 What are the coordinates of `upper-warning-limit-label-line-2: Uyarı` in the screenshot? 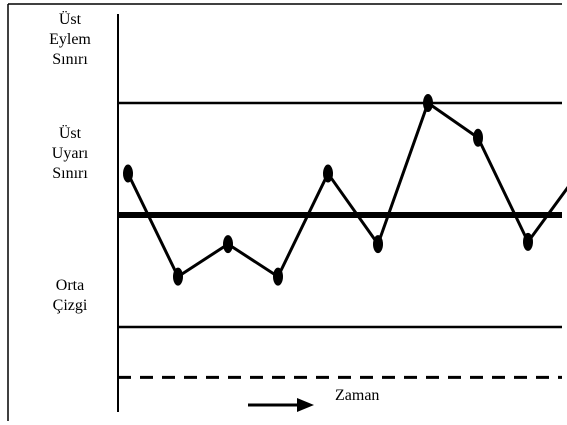 It's located at (70, 153).